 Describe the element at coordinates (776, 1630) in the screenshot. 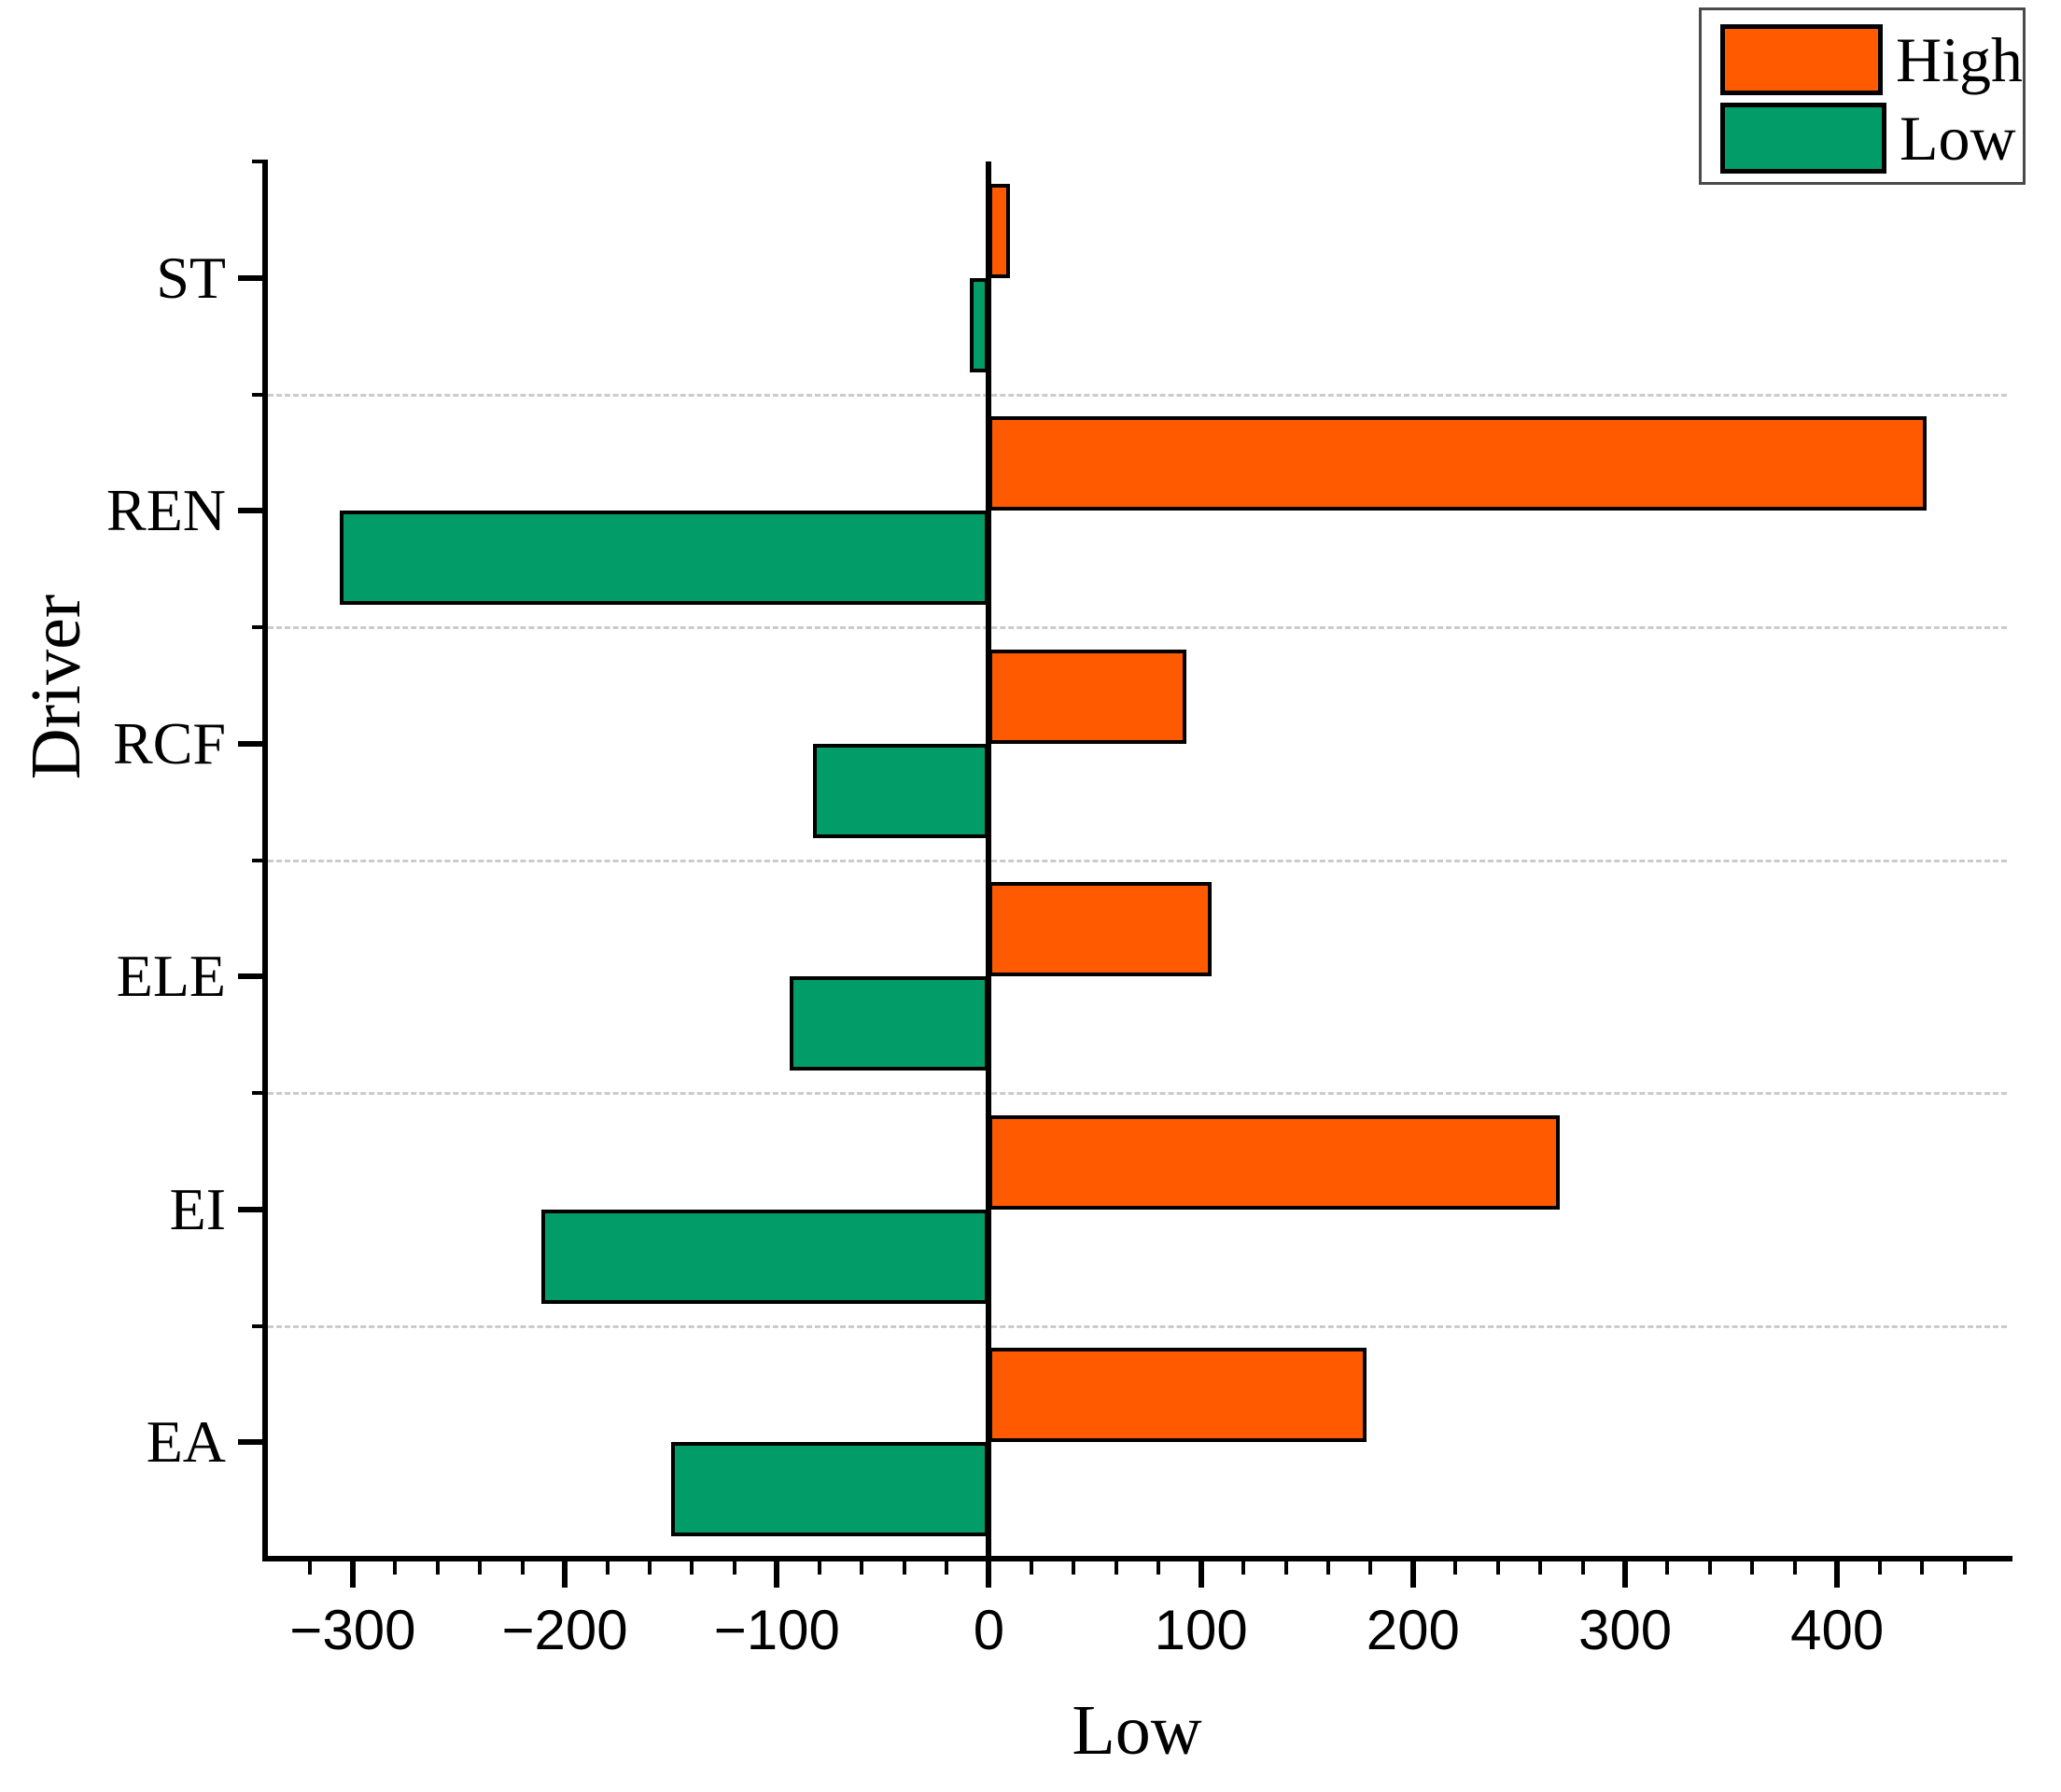

I see `x-tick-label: −100` at that location.